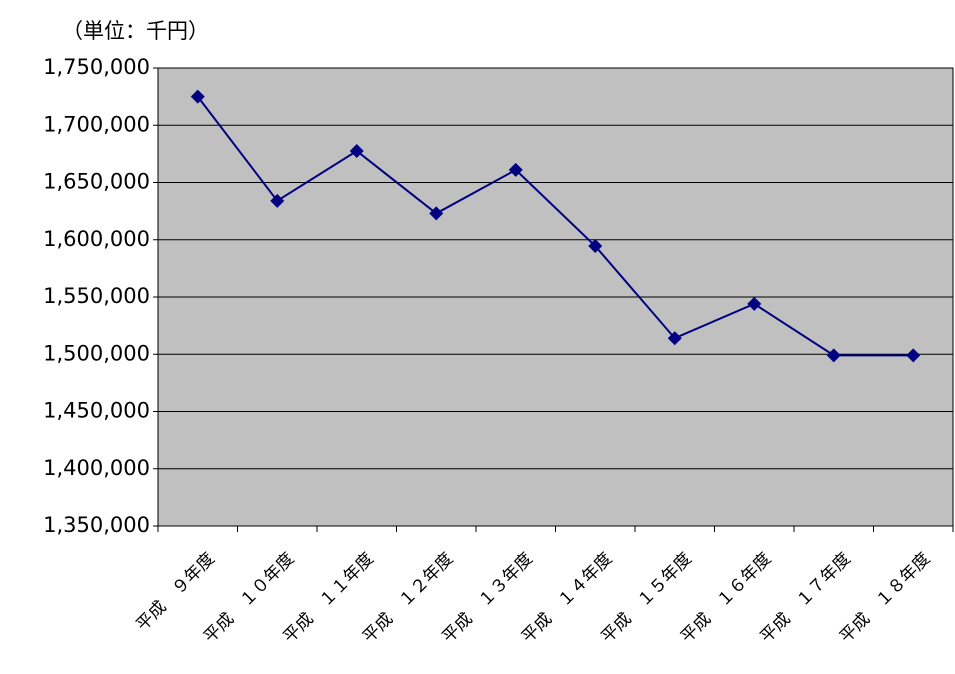  What do you see at coordinates (96, 411) in the screenshot?
I see `y-tick-label: 1,450,000` at bounding box center [96, 411].